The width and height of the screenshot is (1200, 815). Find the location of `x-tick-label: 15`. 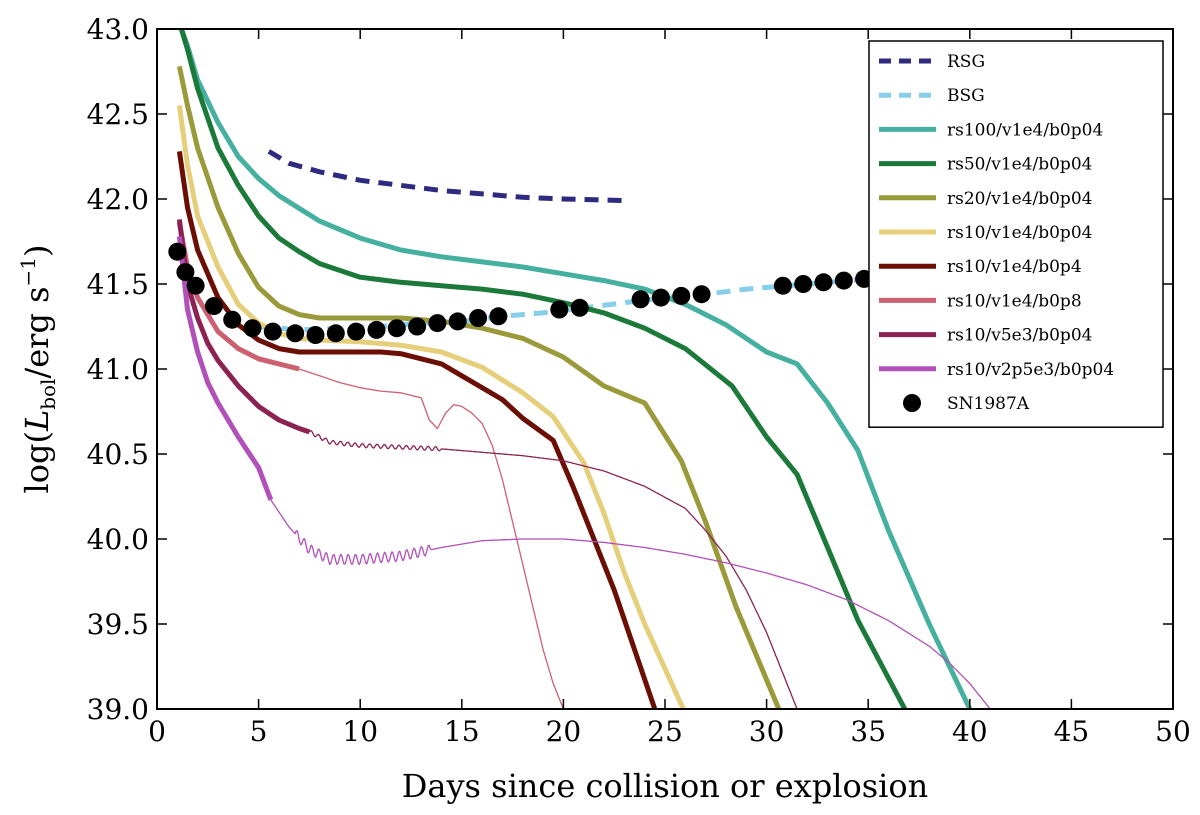

x-tick-label: 15 is located at coordinates (462, 731).